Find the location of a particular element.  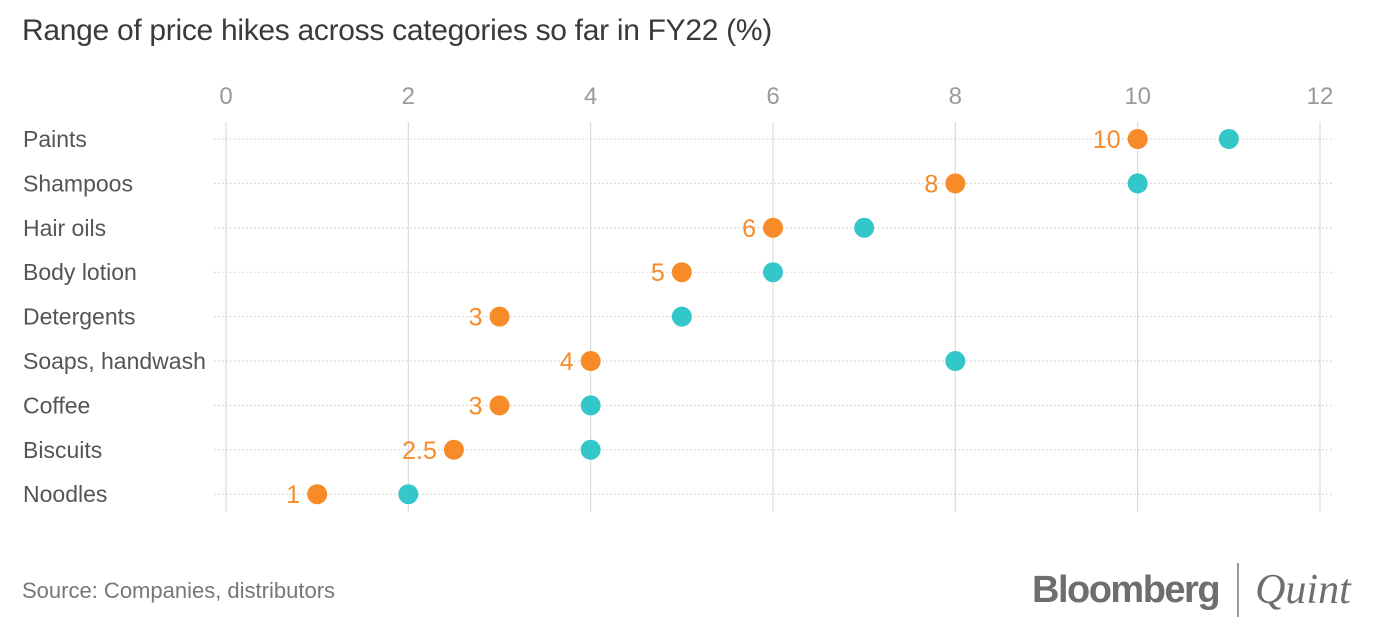

brand-logo: Bloomberg Quint is located at coordinates (1191, 590).